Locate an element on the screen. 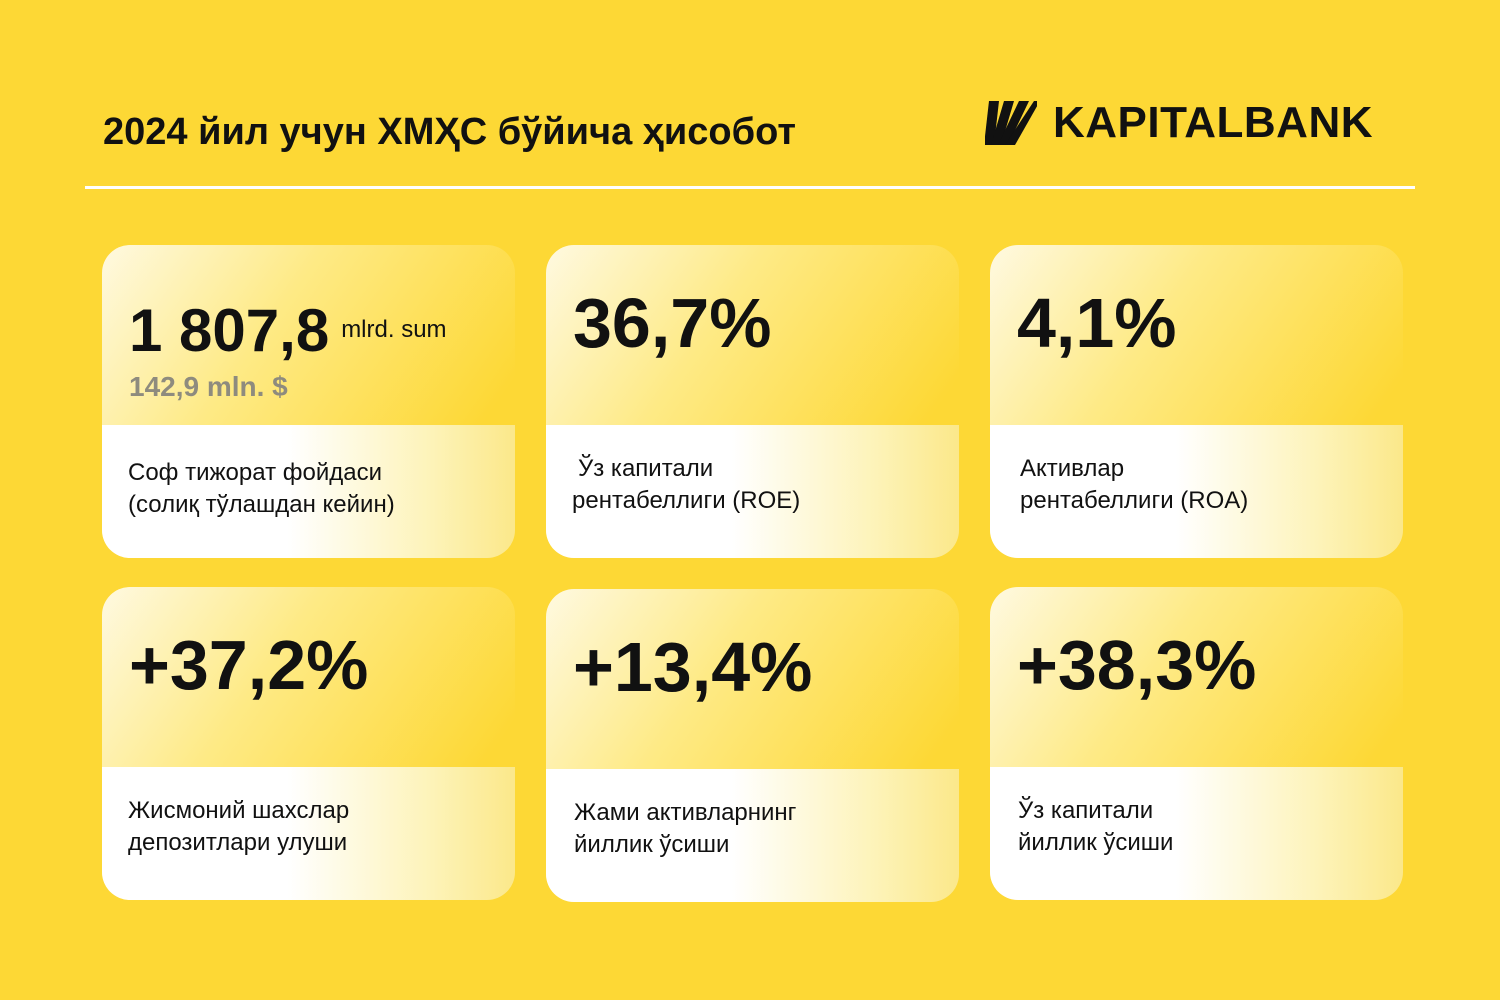  card-value: +38,3% is located at coordinates (1137, 665).